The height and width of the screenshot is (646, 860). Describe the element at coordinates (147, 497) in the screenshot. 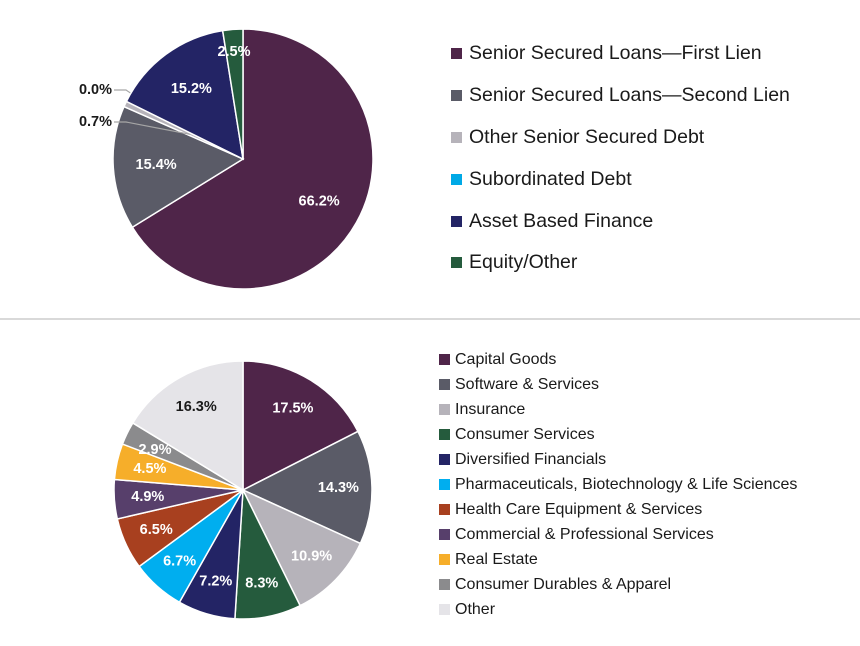

I see `data-label-commercial-professional-services: 4.9%` at that location.